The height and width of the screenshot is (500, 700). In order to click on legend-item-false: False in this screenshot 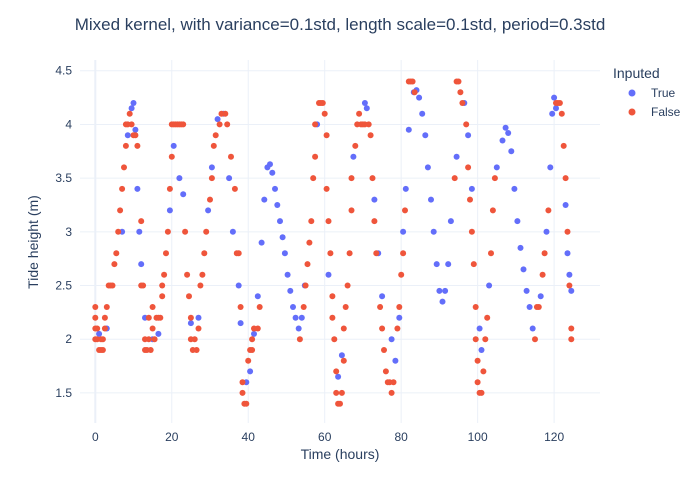, I will do `click(654, 112)`.